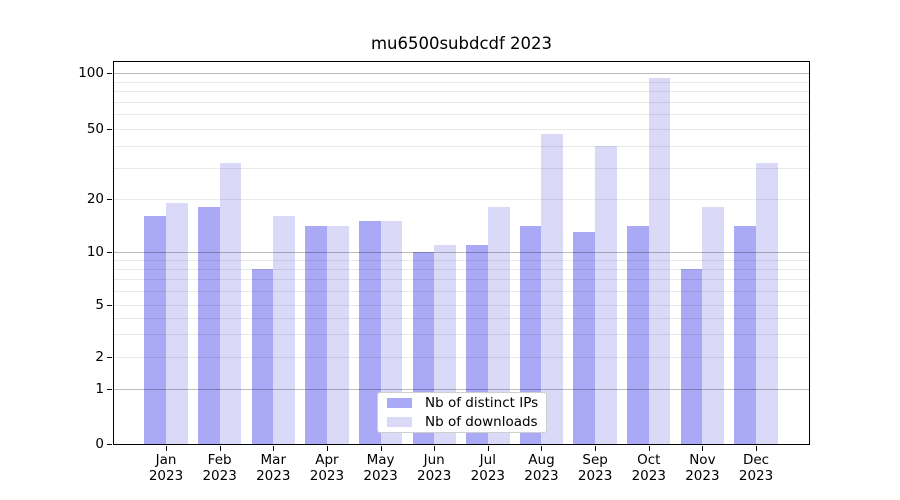 The height and width of the screenshot is (500, 900). Describe the element at coordinates (99, 305) in the screenshot. I see `y-tick-label-5: 5` at that location.